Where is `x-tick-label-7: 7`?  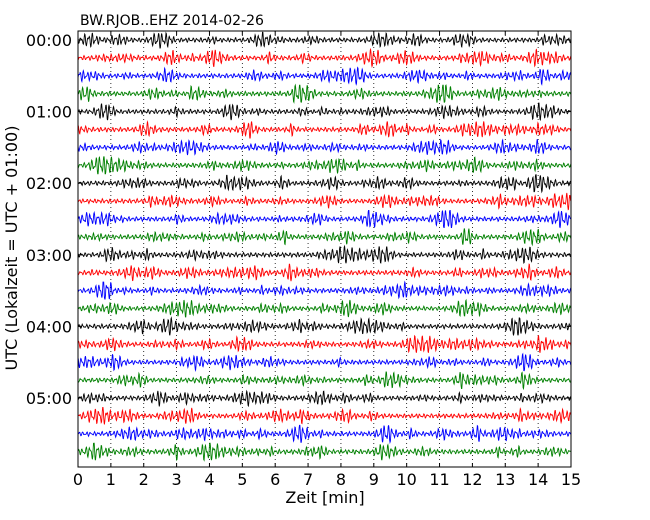
x-tick-label-7: 7 is located at coordinates (308, 479).